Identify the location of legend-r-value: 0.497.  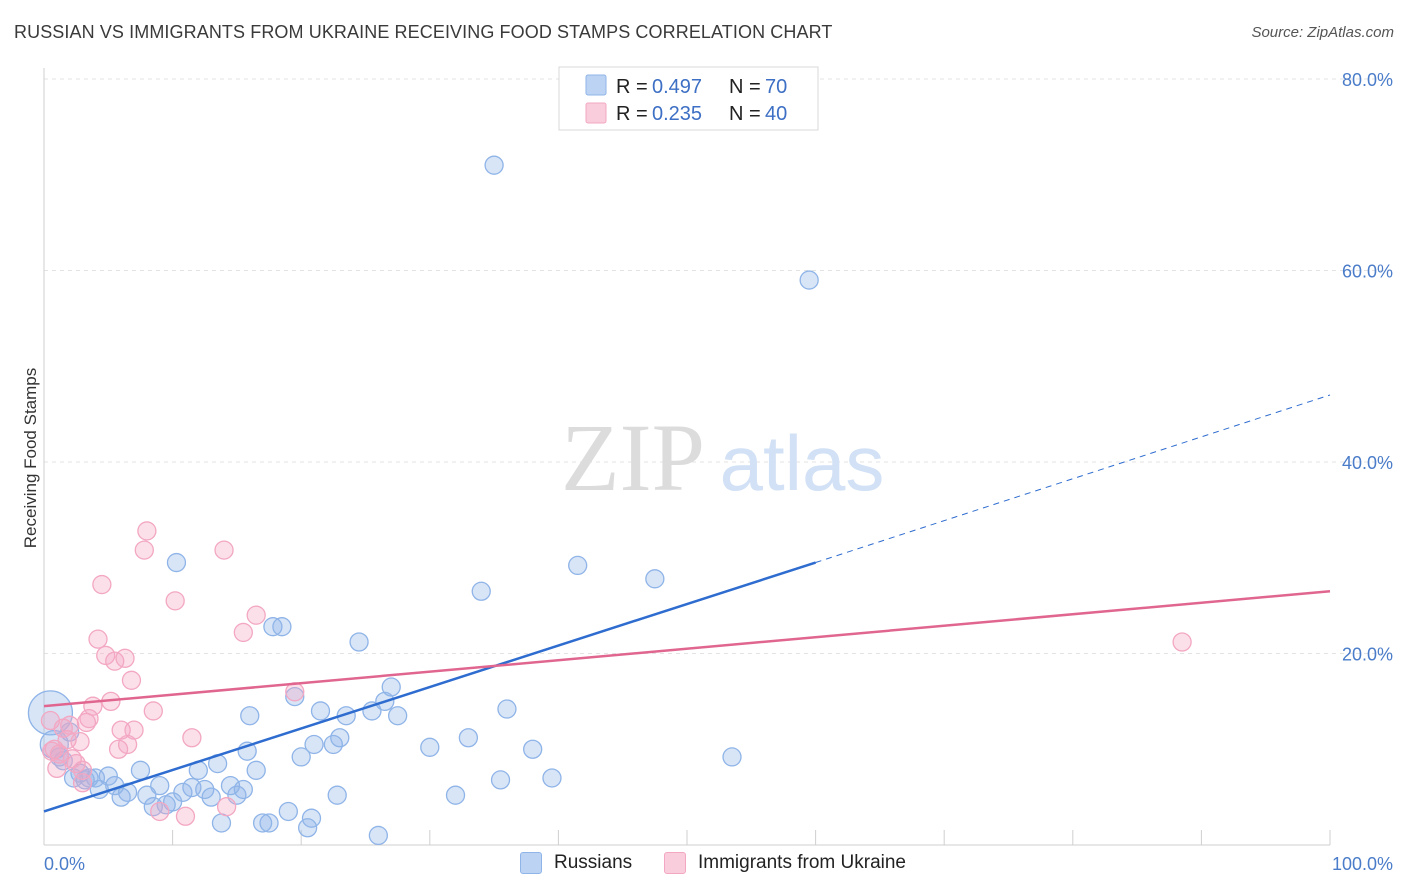
(677, 87).